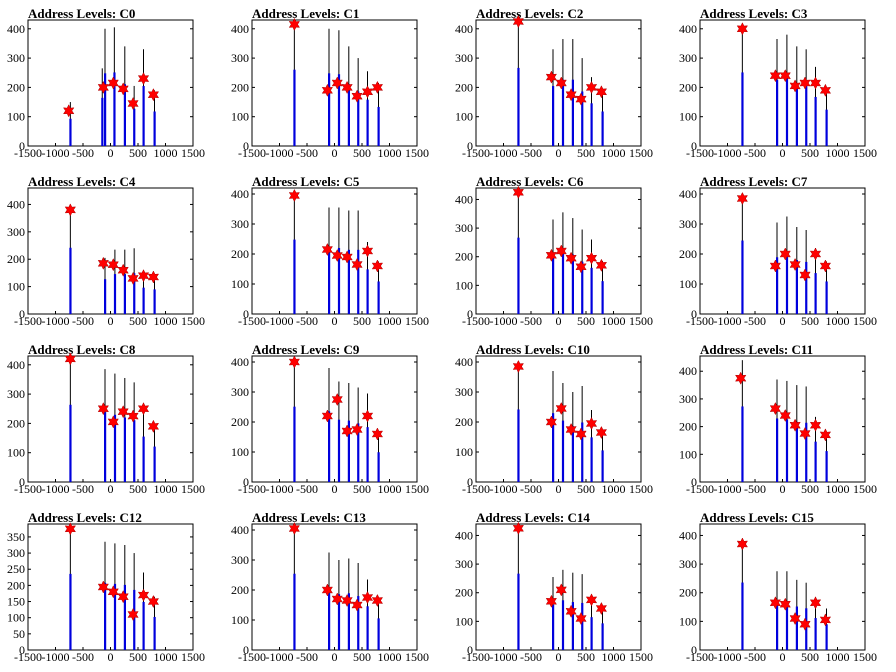 The width and height of the screenshot is (896, 672). I want to click on panel-title: Address Levels: C6, so click(530, 181).